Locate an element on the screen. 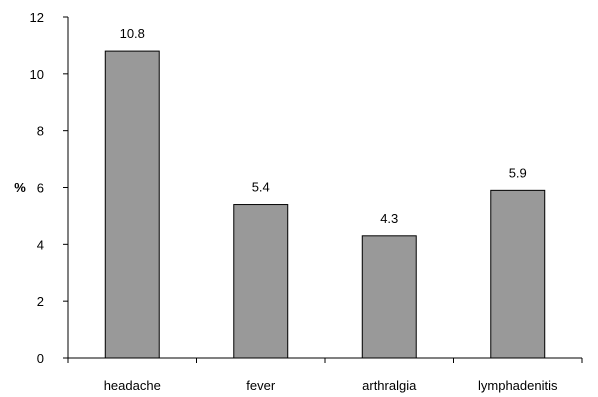  data-label-fever: 5.4 is located at coordinates (261, 187).